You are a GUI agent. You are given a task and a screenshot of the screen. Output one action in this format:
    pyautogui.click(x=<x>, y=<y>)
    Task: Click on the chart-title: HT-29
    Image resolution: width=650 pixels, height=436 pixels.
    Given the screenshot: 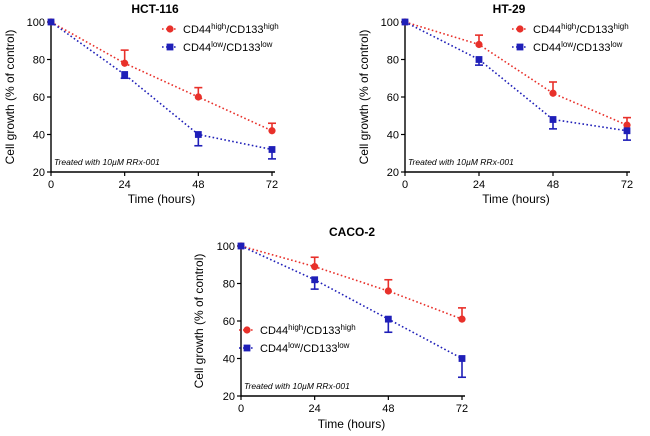 What is the action you would take?
    pyautogui.click(x=509, y=9)
    